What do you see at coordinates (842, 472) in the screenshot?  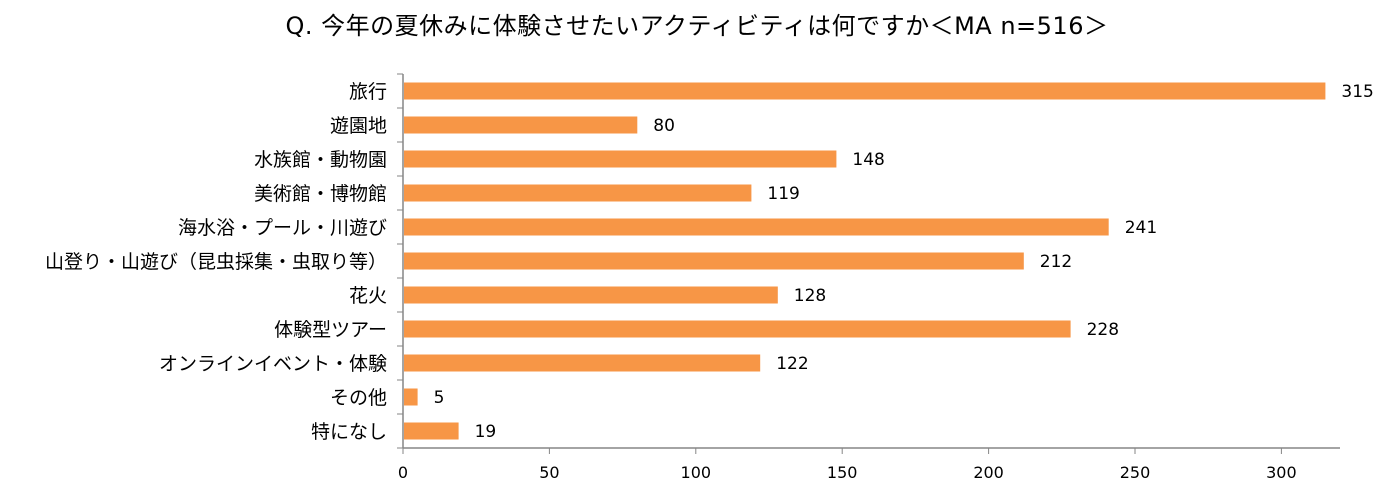 I see `x-tick-label: 150` at bounding box center [842, 472].